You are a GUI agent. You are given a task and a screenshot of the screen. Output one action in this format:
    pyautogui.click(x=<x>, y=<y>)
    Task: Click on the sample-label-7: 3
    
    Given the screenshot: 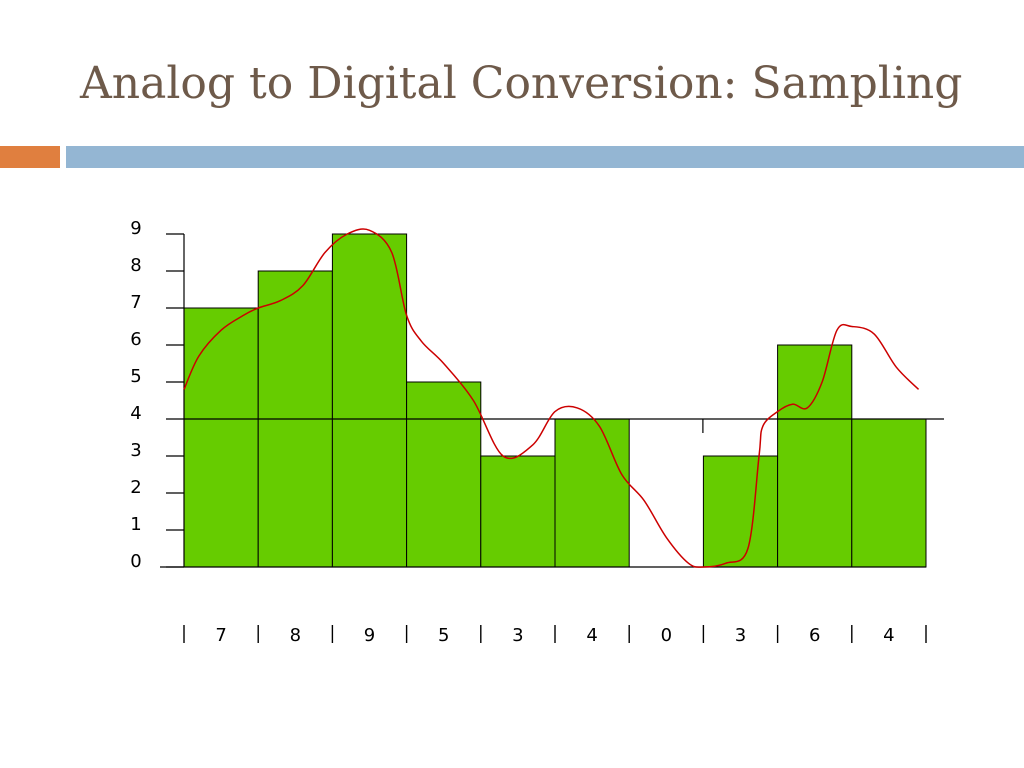 What is the action you would take?
    pyautogui.click(x=740, y=635)
    